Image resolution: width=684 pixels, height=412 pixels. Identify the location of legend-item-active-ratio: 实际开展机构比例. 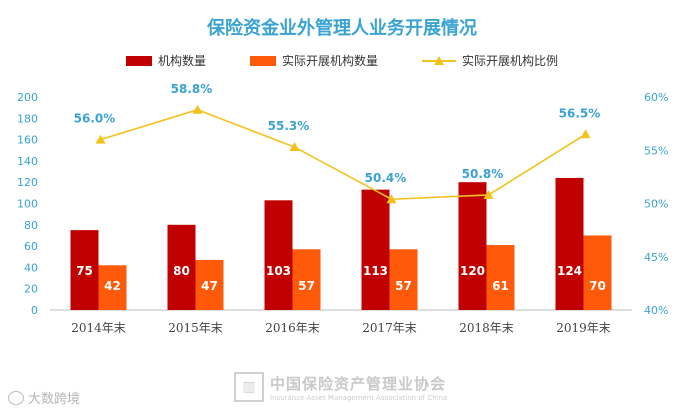
(490, 60).